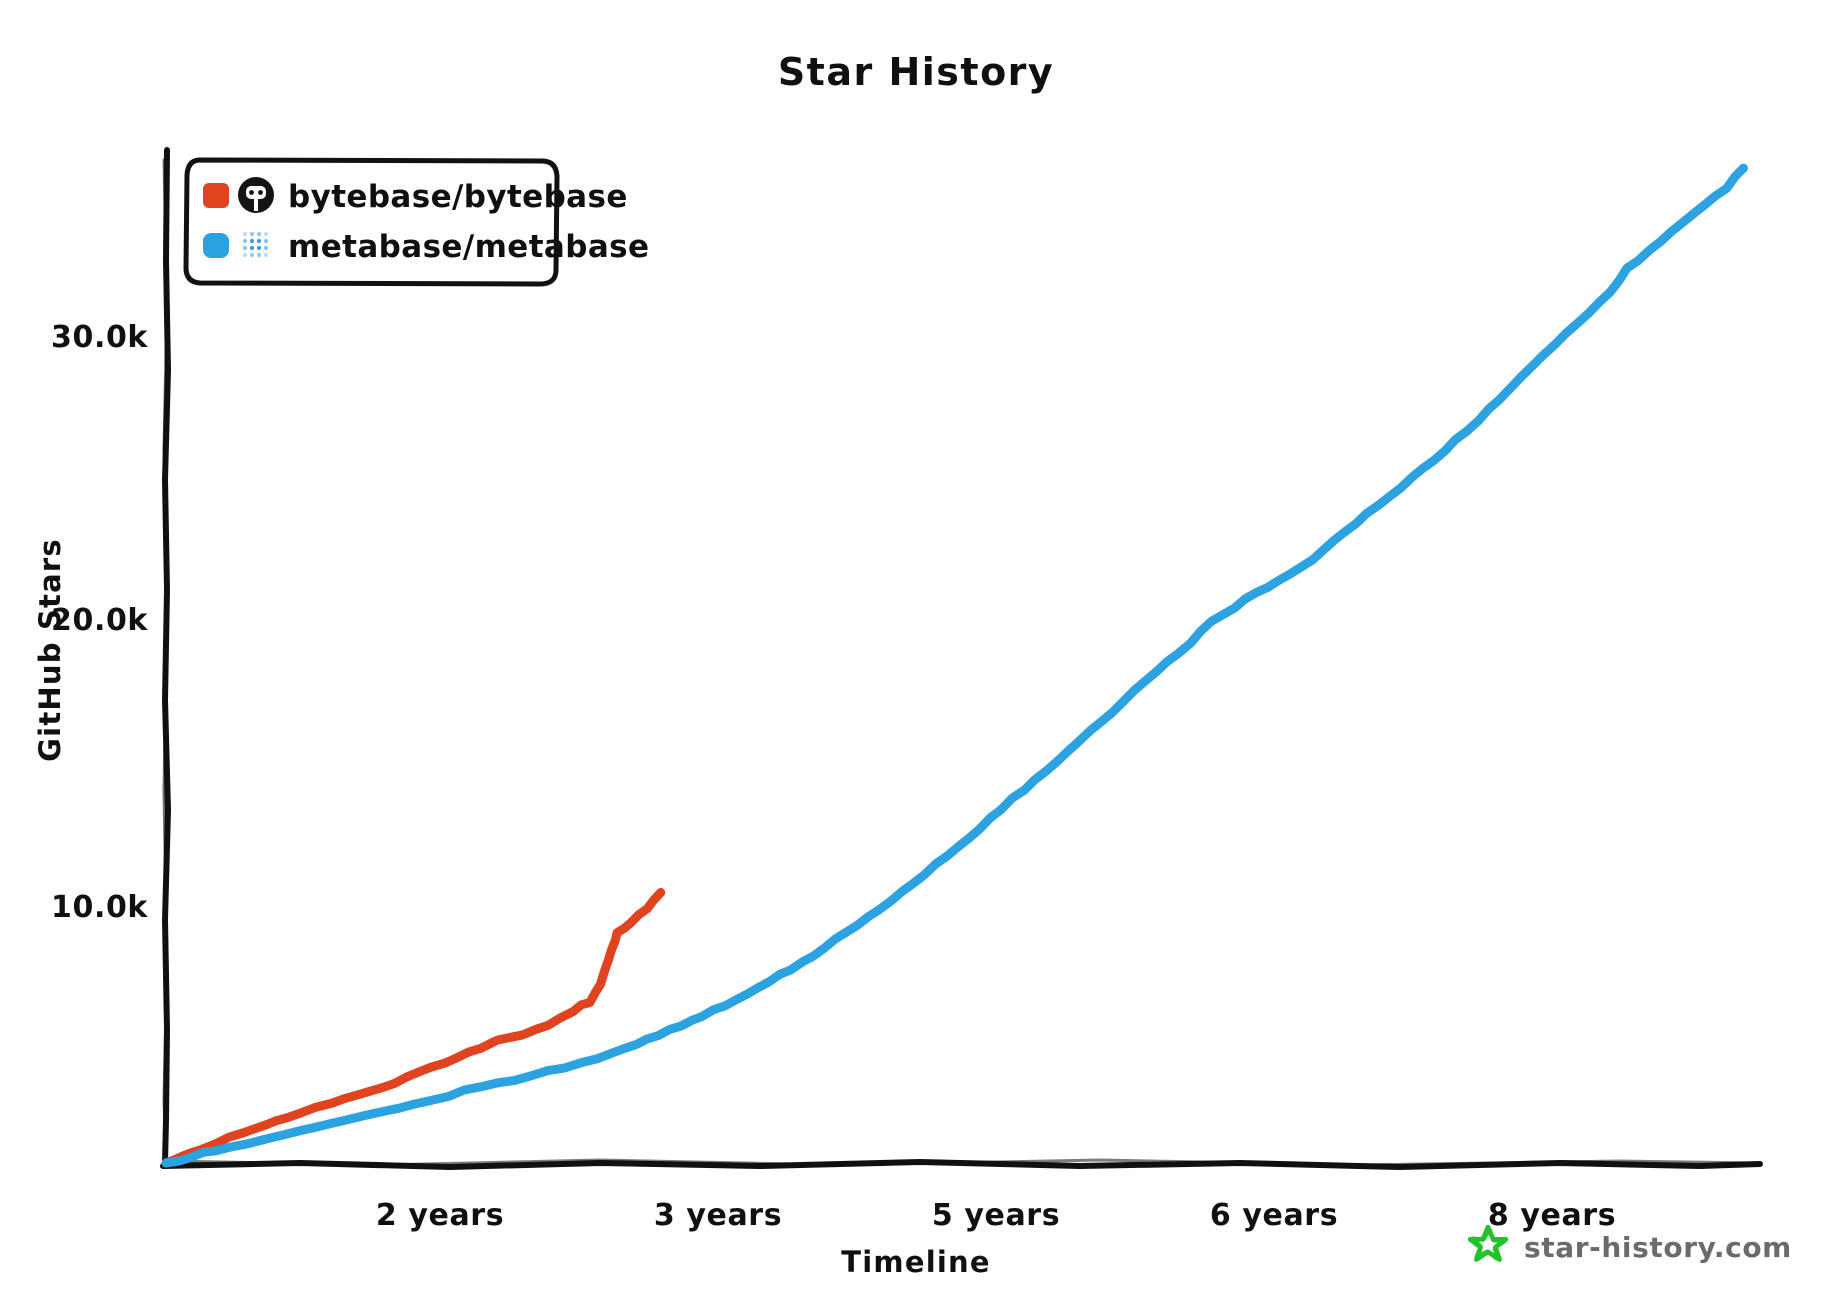 This screenshot has height=1308, width=1832. Describe the element at coordinates (1274, 1215) in the screenshot. I see `x-tick-label-6years: 6 years` at that location.